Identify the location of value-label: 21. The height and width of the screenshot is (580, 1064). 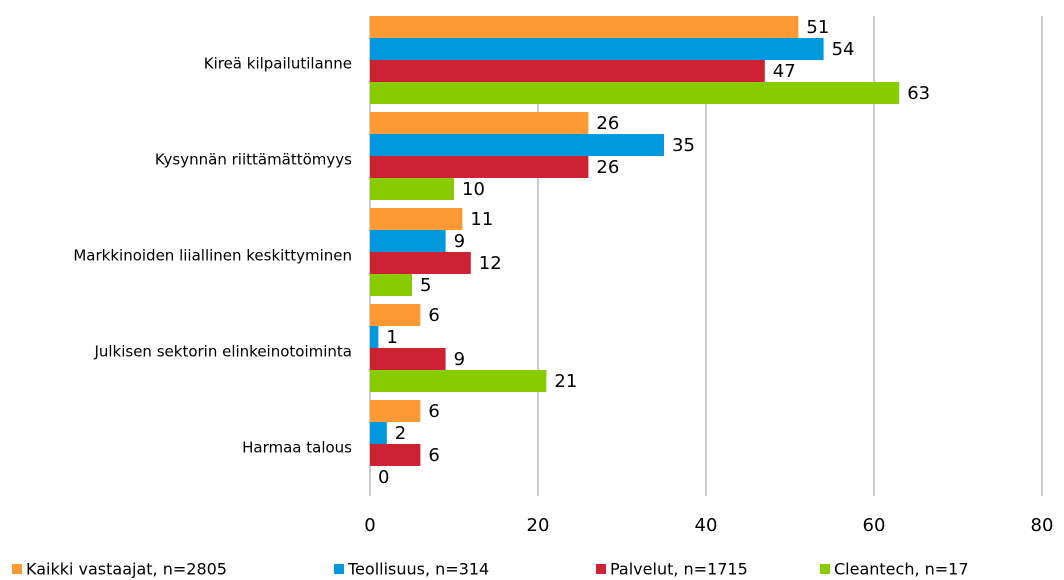
(565, 381).